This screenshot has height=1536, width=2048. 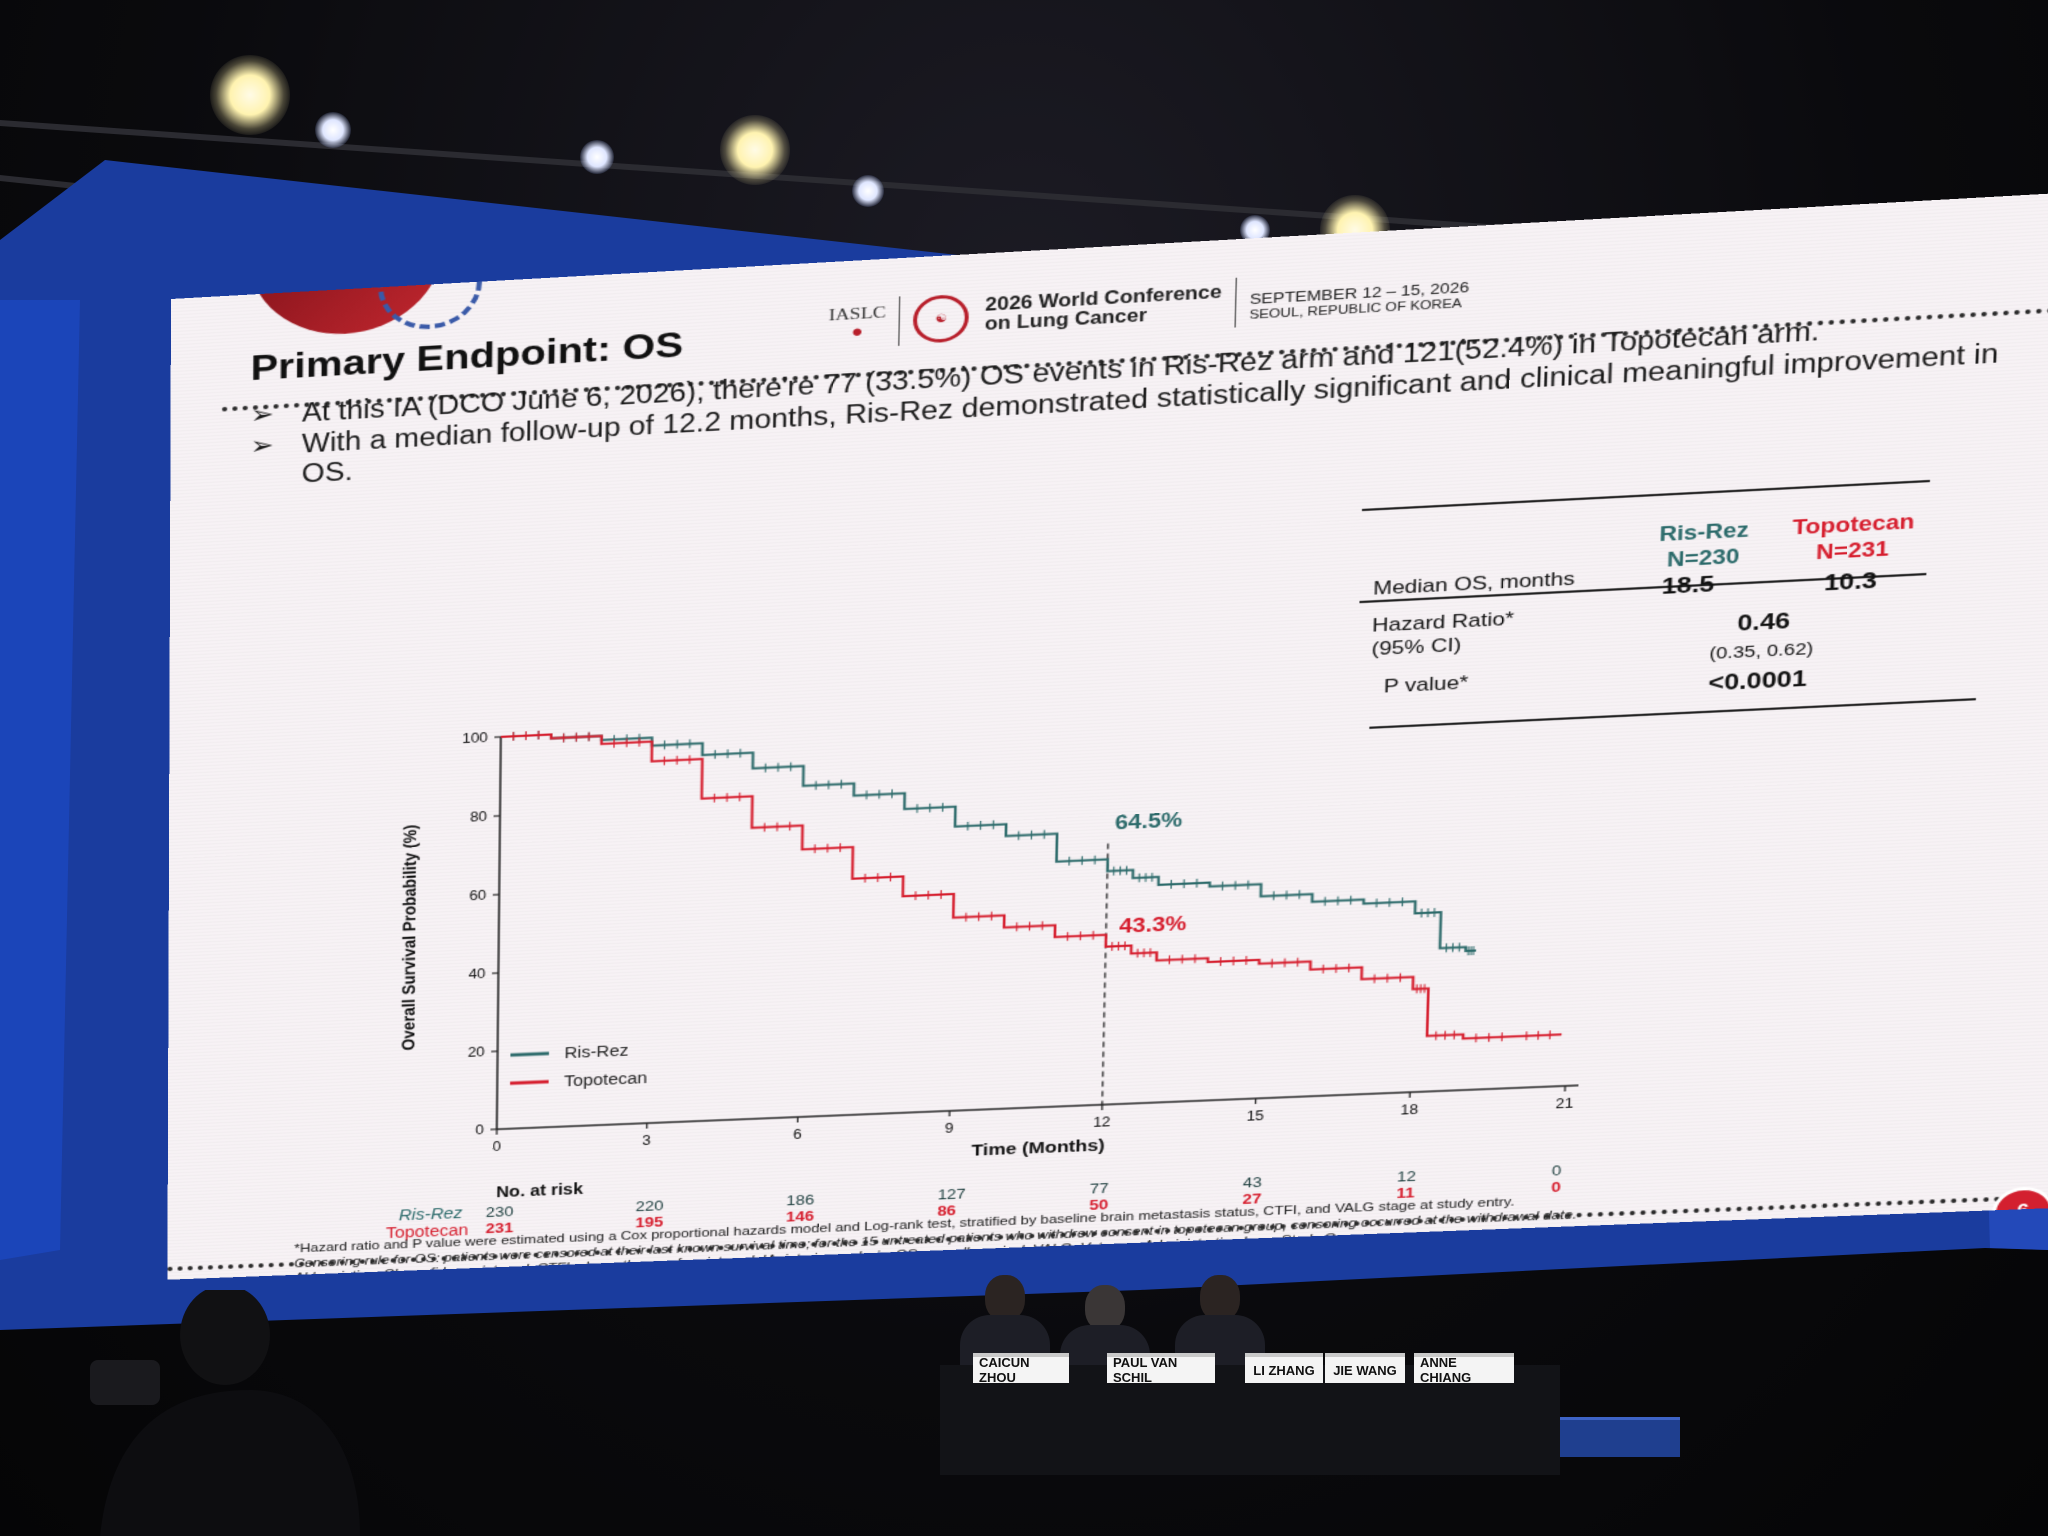 I want to click on risk-value-ris-rez: 77, so click(x=1099, y=1188).